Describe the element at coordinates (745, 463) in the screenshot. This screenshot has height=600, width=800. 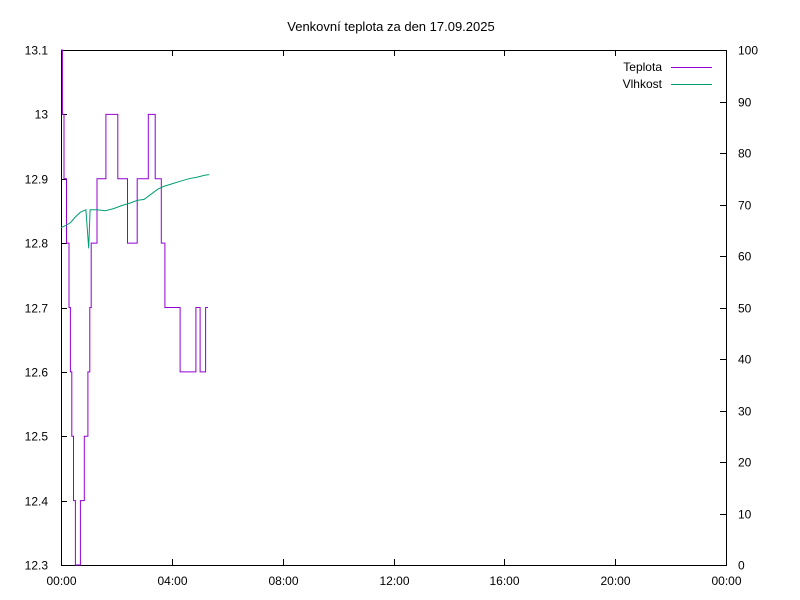
I see `y-right-tick-label: 20` at that location.